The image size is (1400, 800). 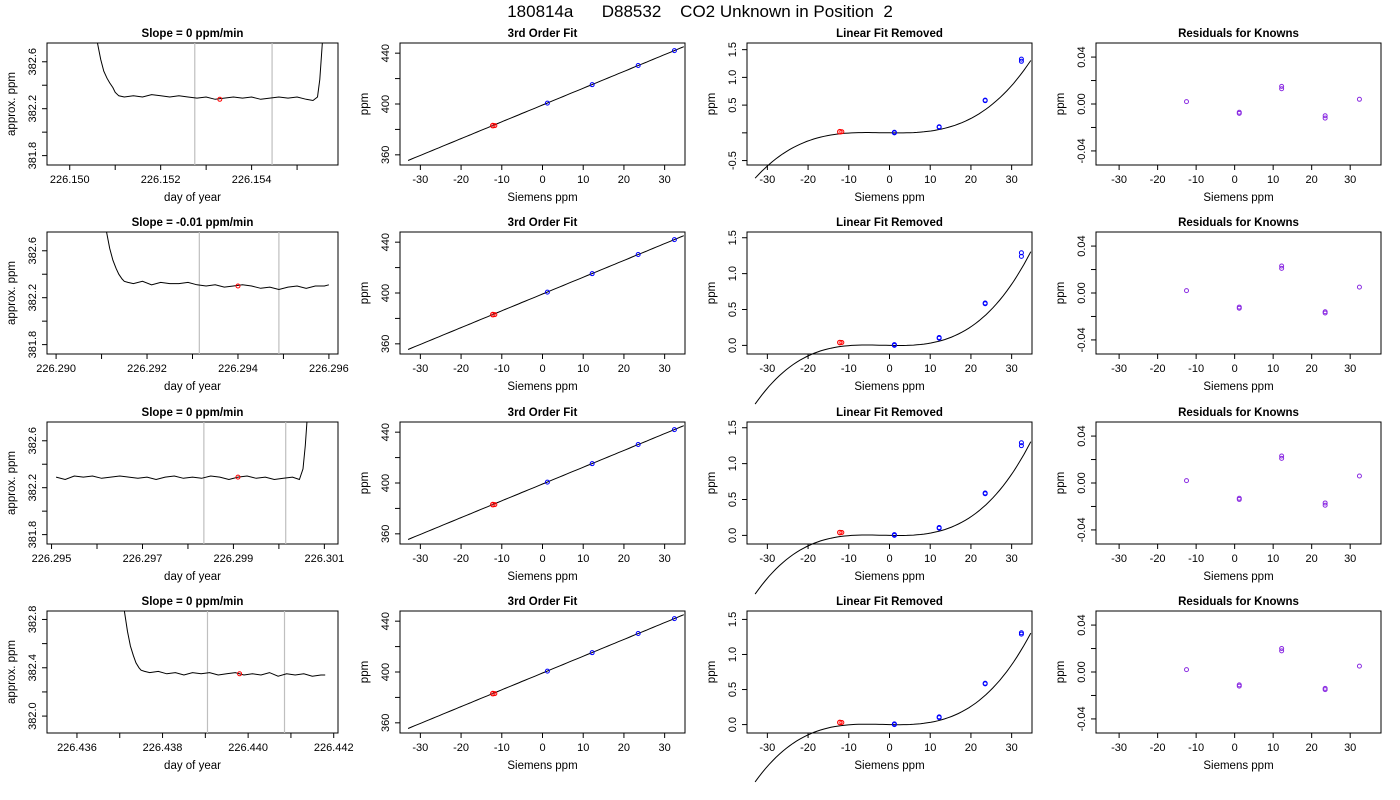 What do you see at coordinates (712, 672) in the screenshot?
I see `y-axis-label: ppm` at bounding box center [712, 672].